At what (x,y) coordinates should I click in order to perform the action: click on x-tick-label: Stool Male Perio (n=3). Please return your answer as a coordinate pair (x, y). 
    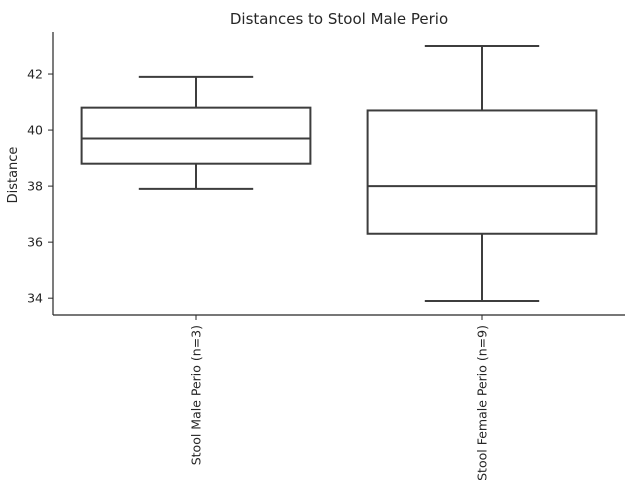
    Looking at the image, I should click on (196, 395).